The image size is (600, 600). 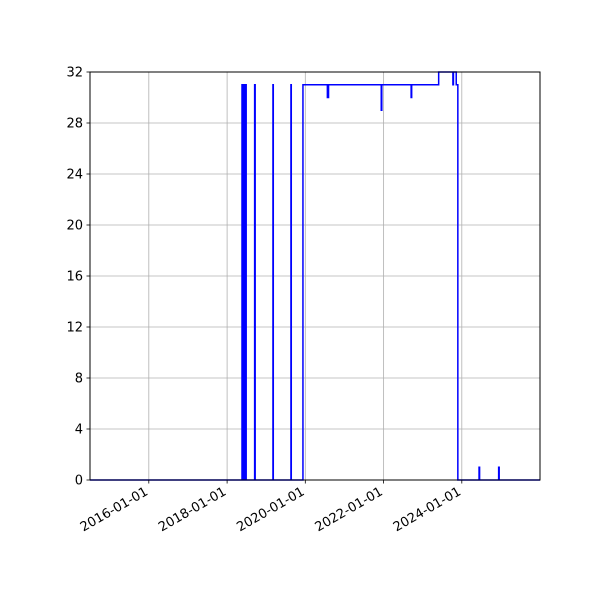 I want to click on y-tick-label: 24, so click(x=74, y=175).